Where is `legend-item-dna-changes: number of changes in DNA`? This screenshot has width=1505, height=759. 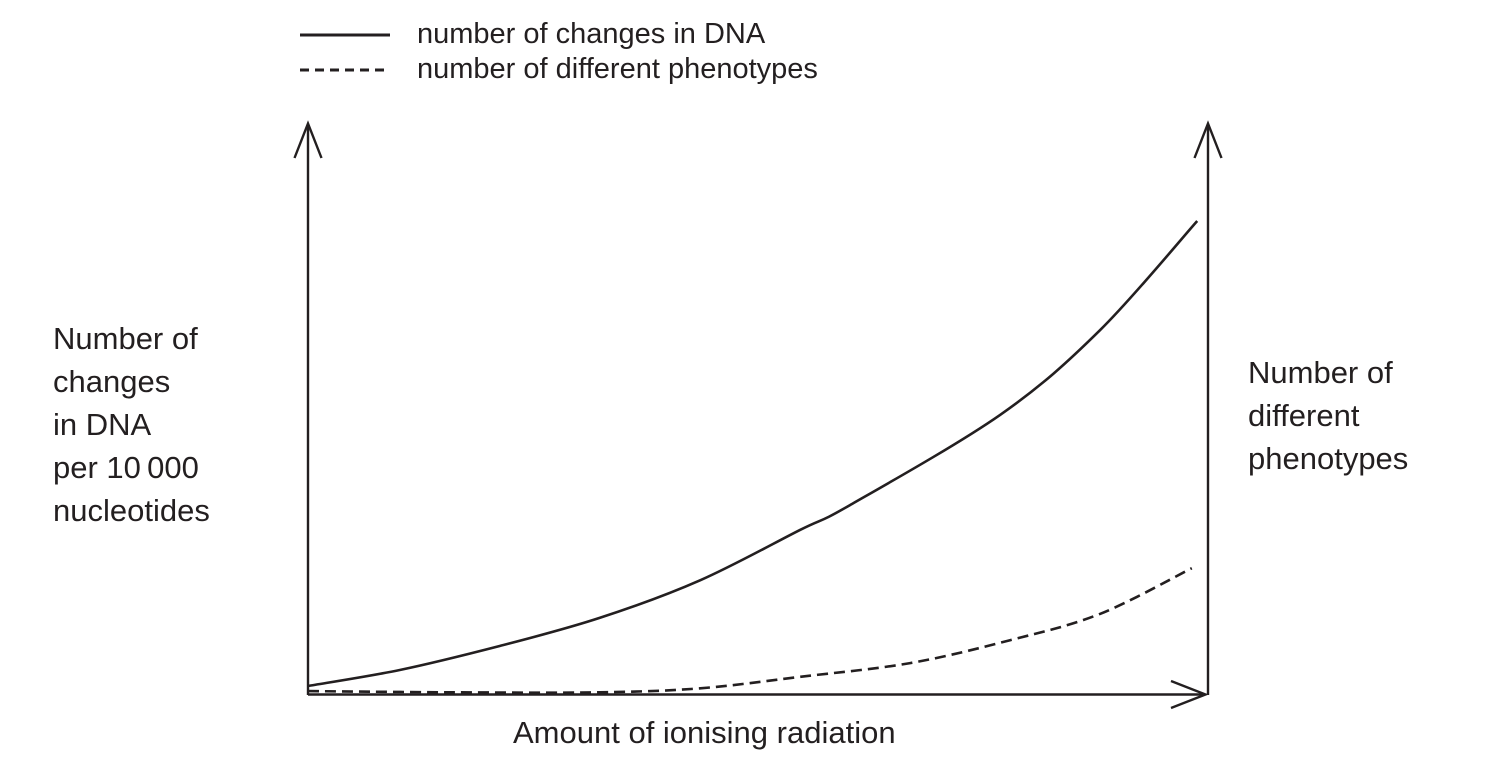
legend-item-dna-changes: number of changes in DNA is located at coordinates (559, 34).